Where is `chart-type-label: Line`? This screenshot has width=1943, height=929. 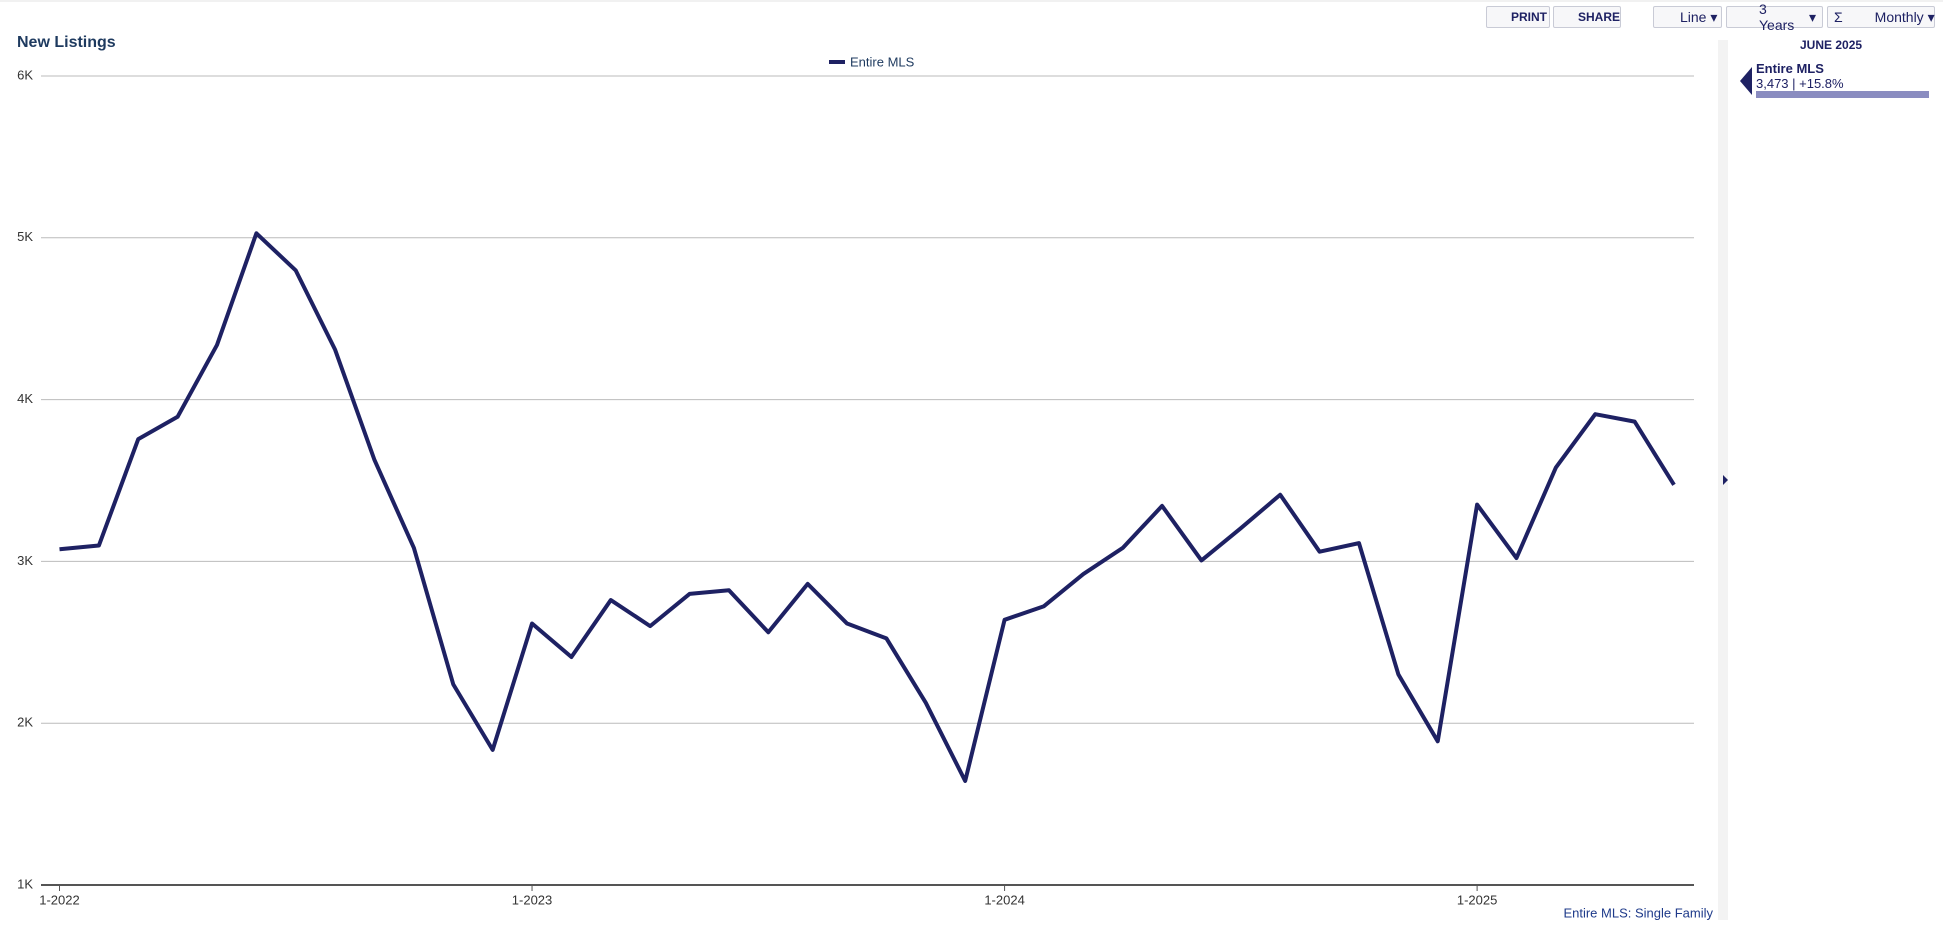
chart-type-label: Line is located at coordinates (1693, 17).